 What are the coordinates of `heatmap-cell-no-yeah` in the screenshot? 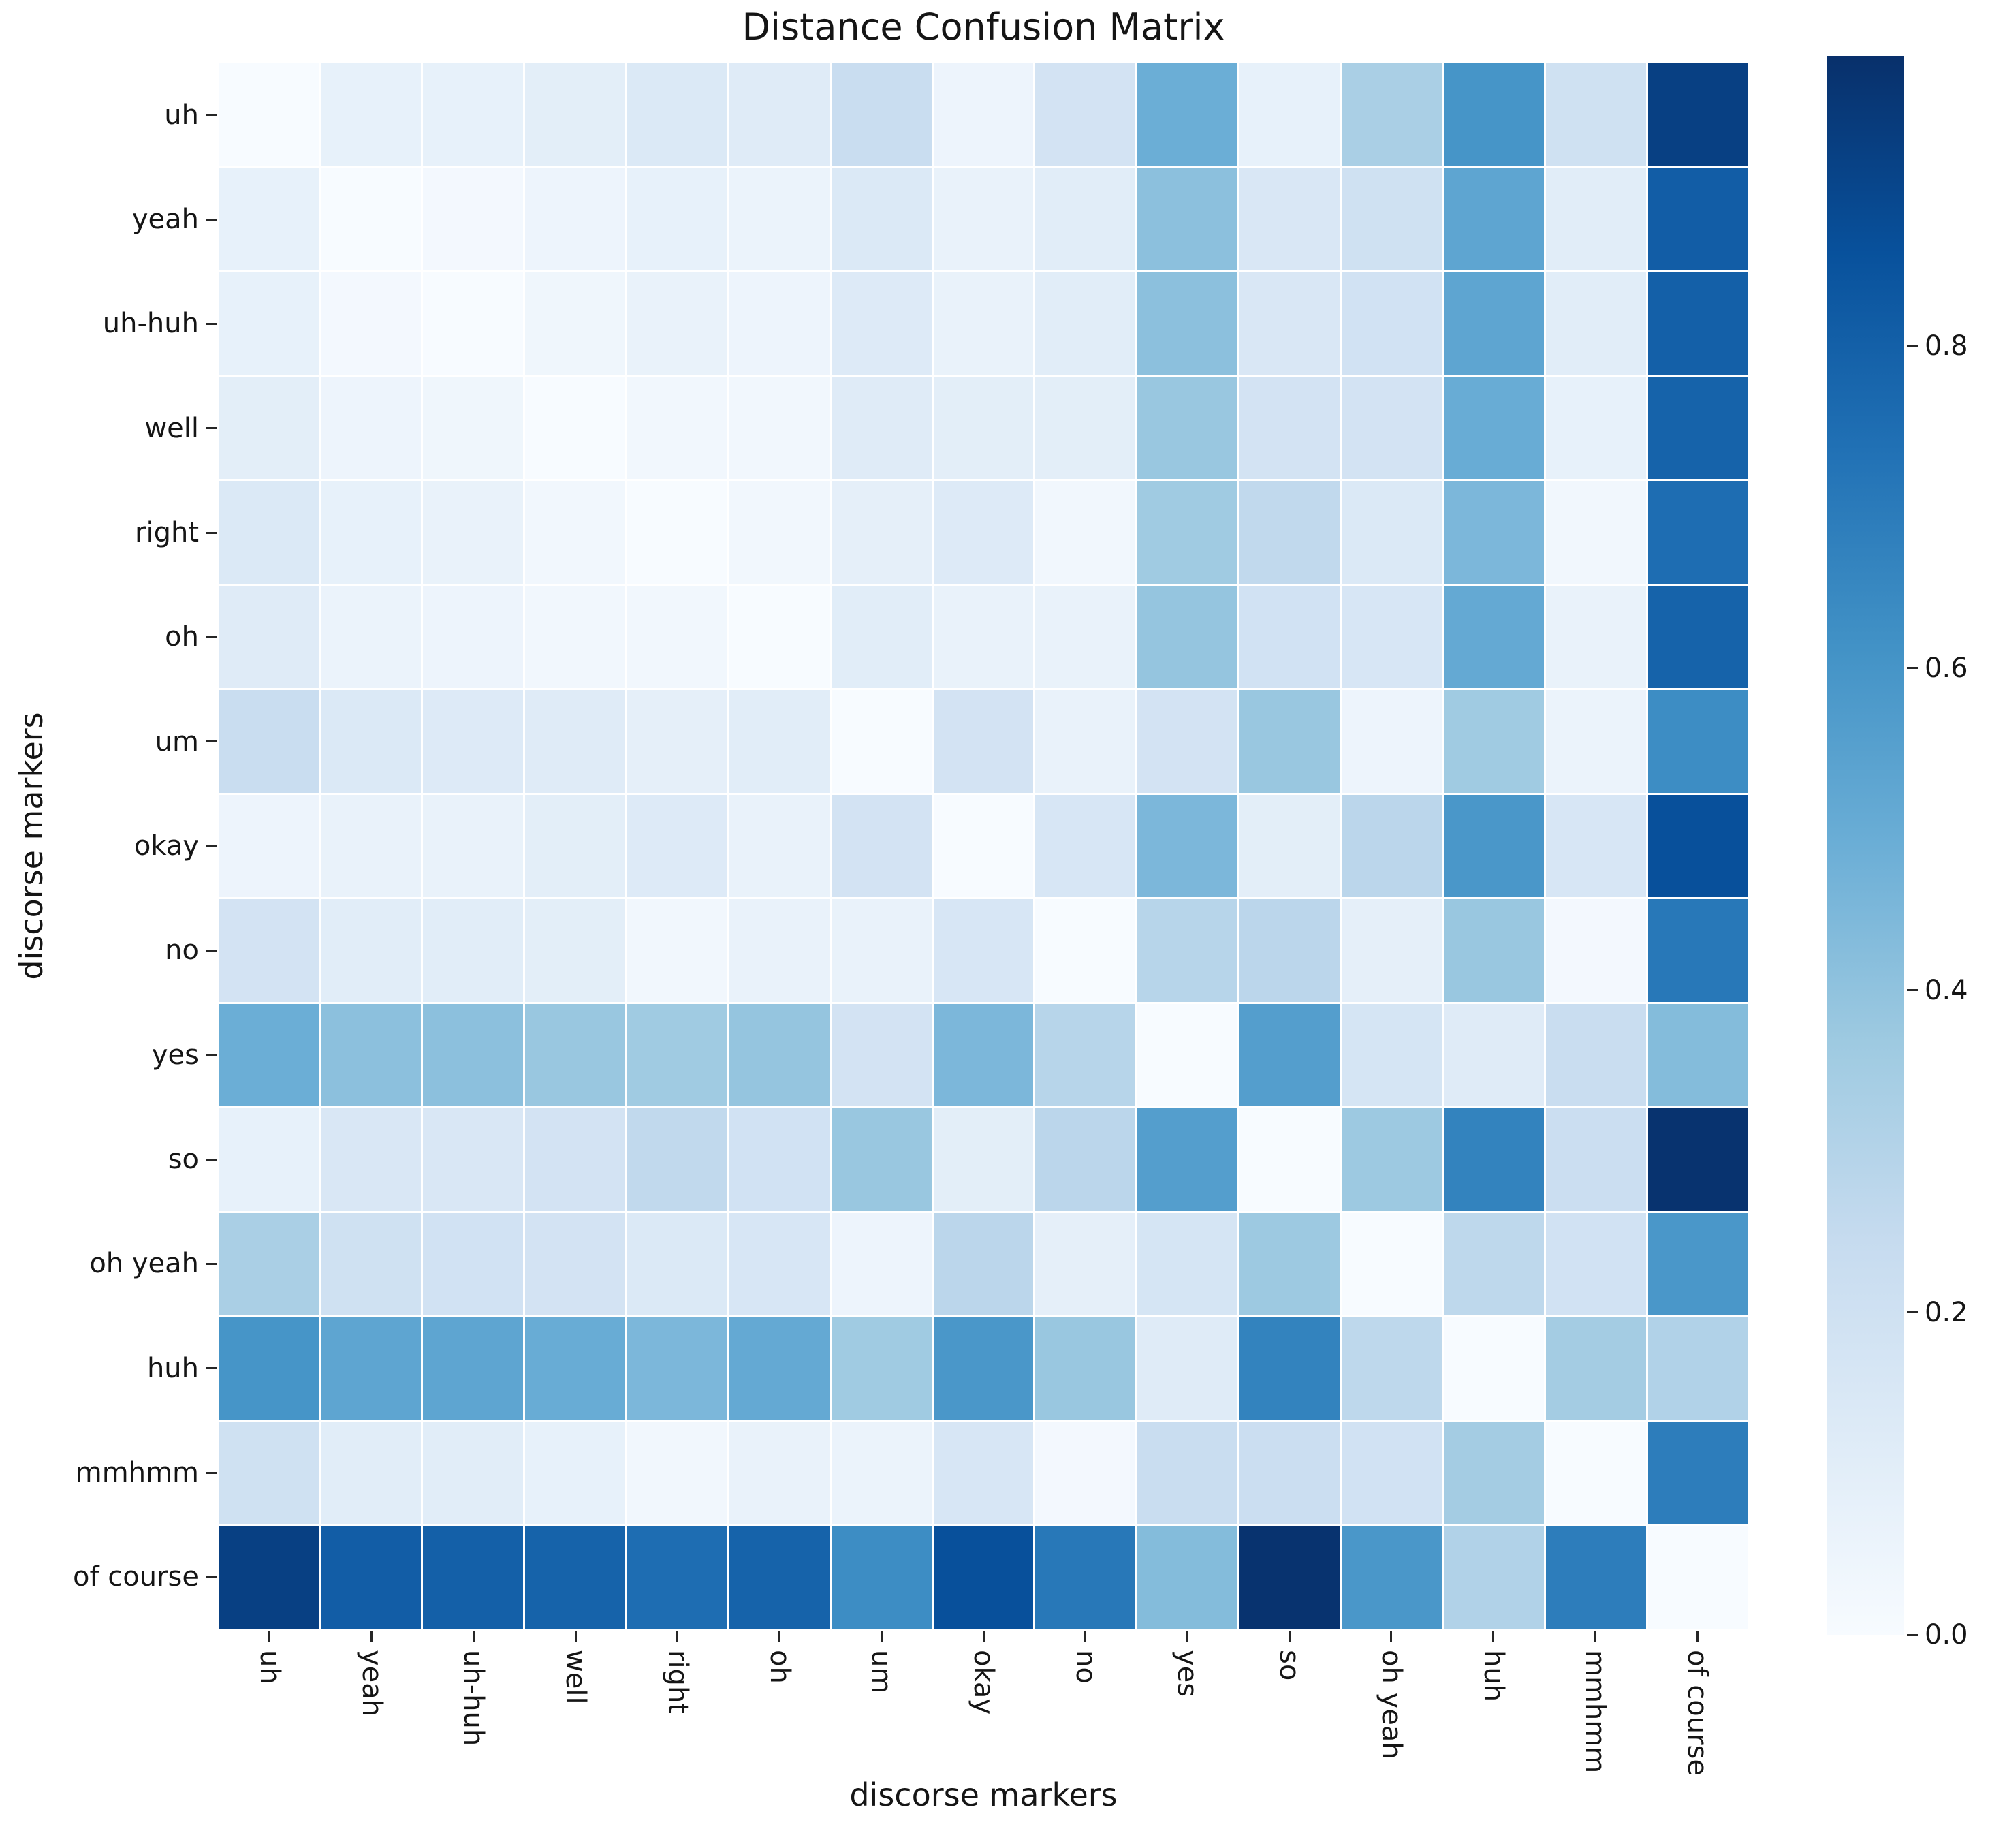 It's located at (370, 950).